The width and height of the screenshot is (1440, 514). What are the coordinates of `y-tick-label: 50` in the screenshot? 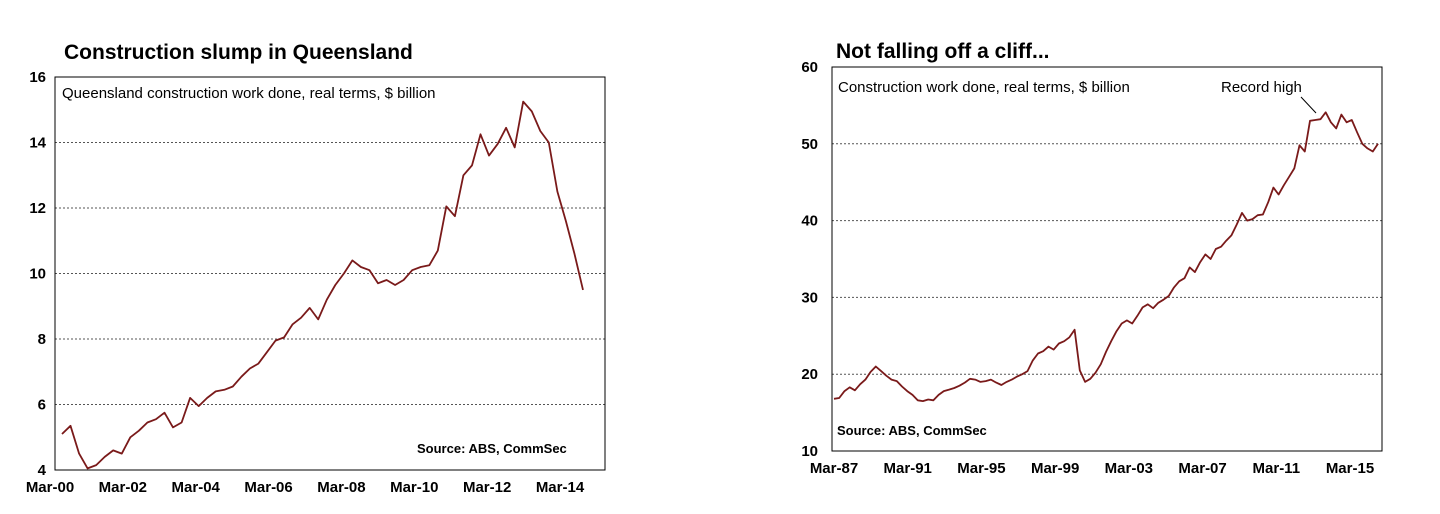 It's located at (809, 144).